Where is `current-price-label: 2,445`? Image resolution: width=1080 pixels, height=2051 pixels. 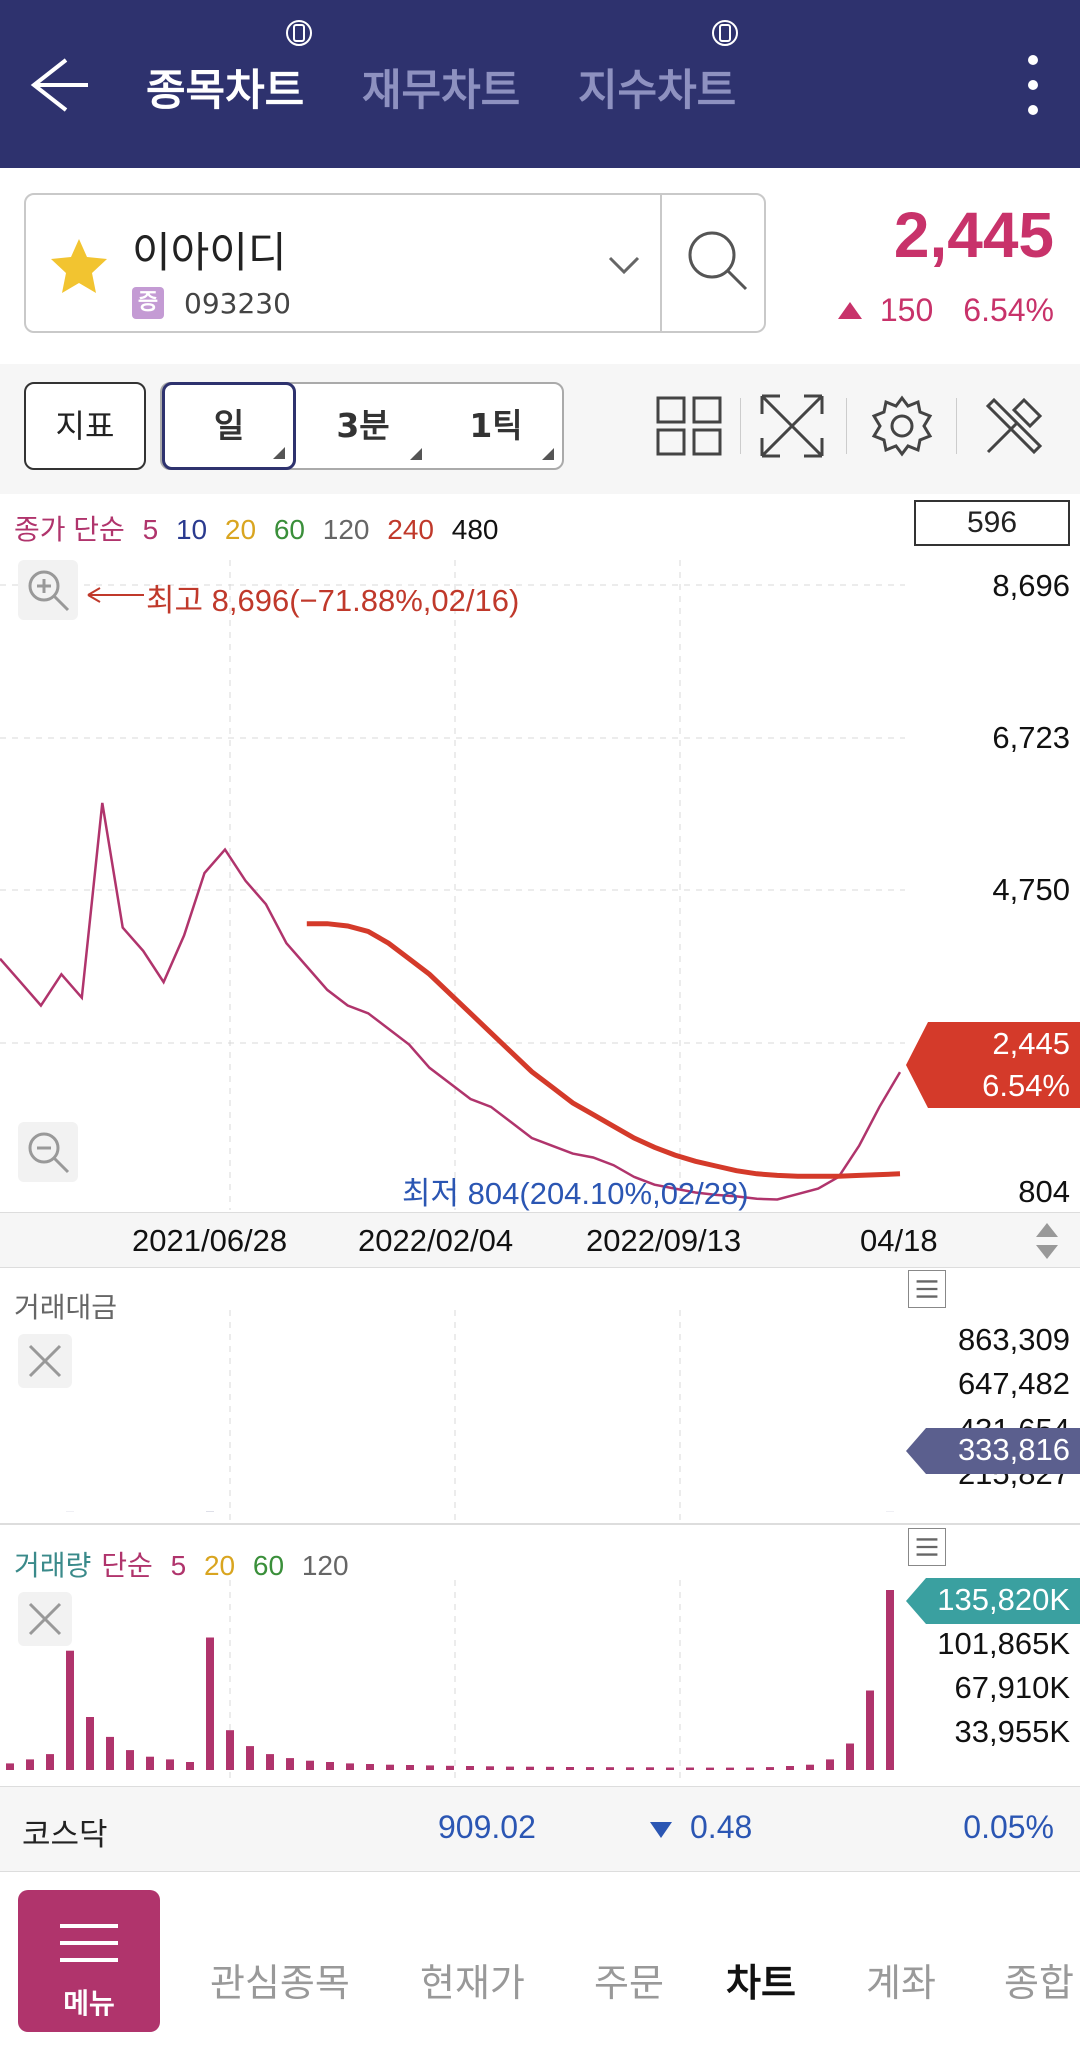 current-price-label: 2,445 is located at coordinates (1031, 1043).